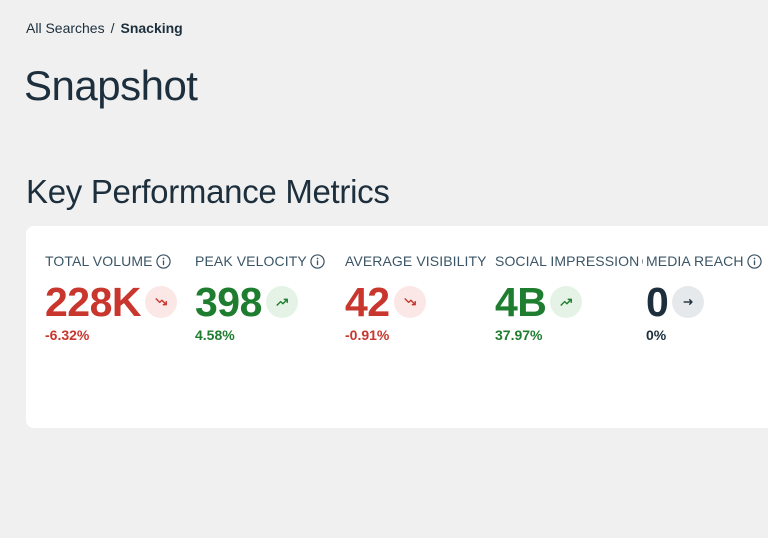 Image resolution: width=768 pixels, height=538 pixels. What do you see at coordinates (521, 302) in the screenshot?
I see `metric-value: 4B` at bounding box center [521, 302].